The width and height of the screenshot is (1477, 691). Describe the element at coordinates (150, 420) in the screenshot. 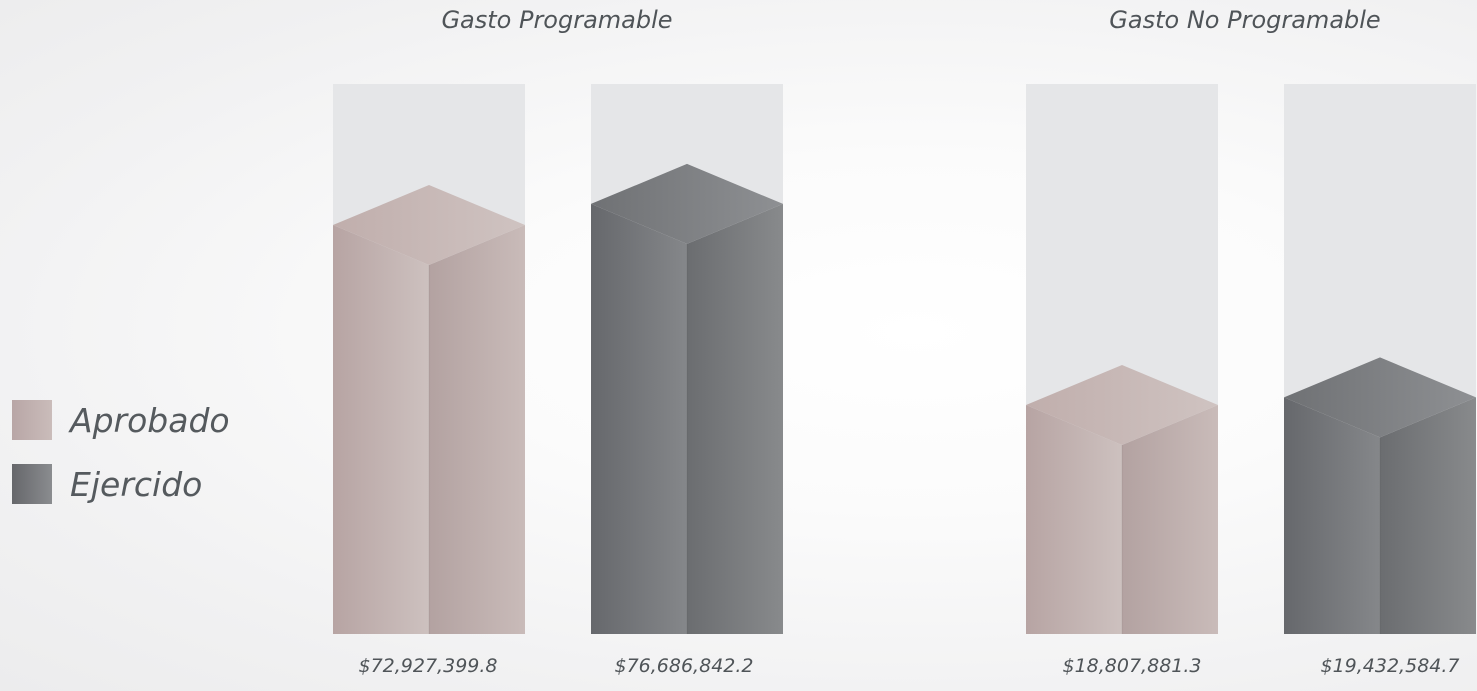

I see `legend-label-aprobado: Aprobado` at that location.